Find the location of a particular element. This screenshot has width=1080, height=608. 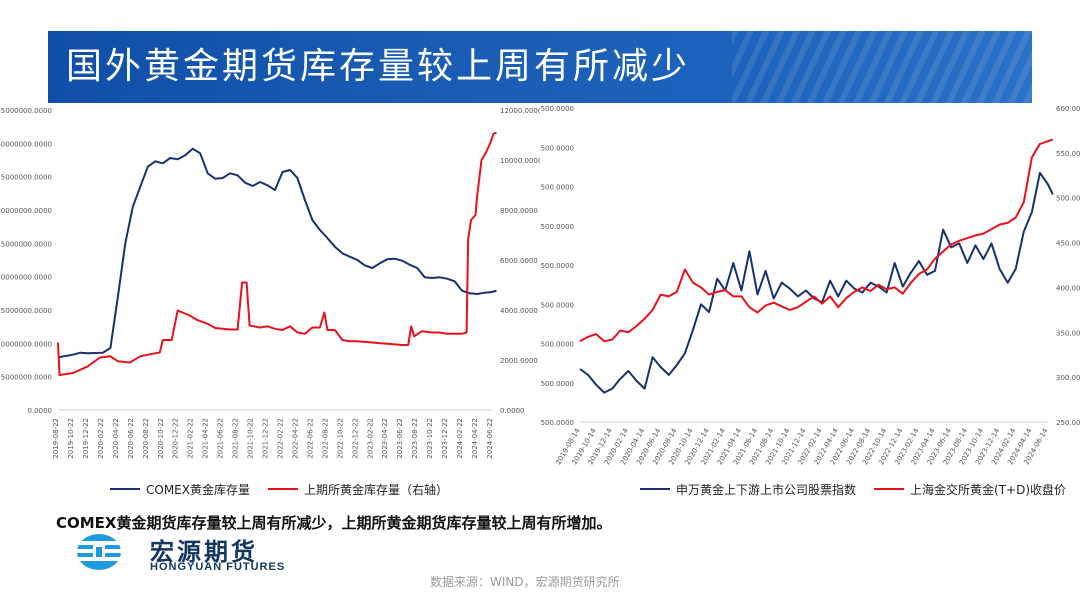

stockgold-legend-label: 上海金交所黄金(T+D)收盘价 is located at coordinates (988, 489).